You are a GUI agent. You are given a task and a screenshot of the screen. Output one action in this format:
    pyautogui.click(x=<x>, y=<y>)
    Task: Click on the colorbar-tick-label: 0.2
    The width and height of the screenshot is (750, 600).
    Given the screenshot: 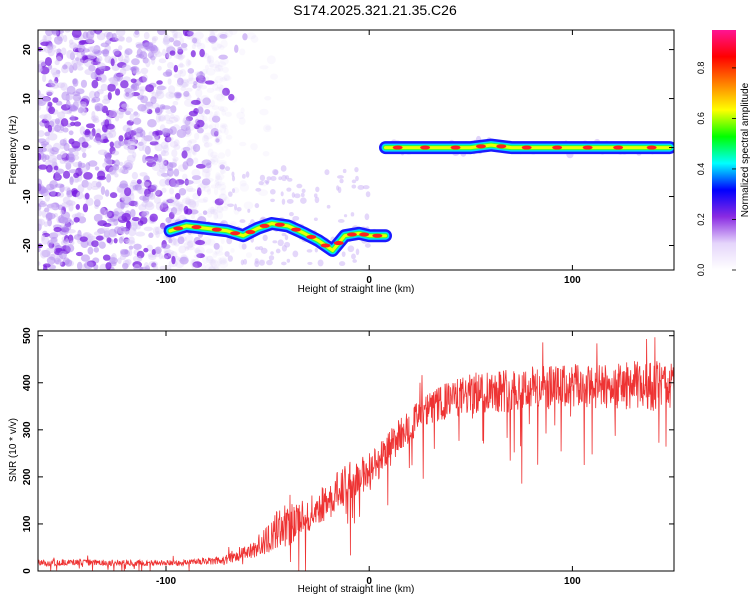 What is the action you would take?
    pyautogui.click(x=701, y=219)
    